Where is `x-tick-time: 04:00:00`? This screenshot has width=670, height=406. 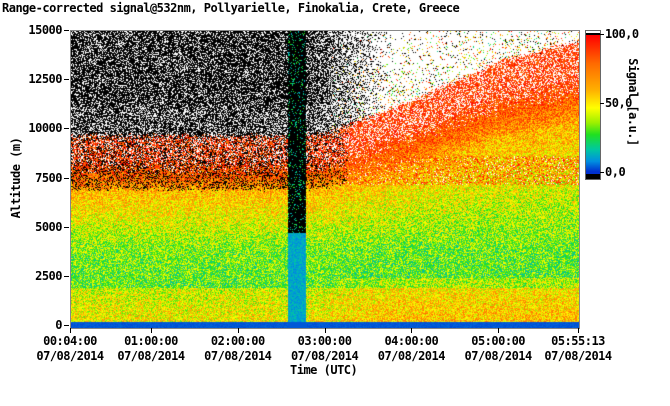 x-tick-time: 04:00:00 is located at coordinates (411, 341).